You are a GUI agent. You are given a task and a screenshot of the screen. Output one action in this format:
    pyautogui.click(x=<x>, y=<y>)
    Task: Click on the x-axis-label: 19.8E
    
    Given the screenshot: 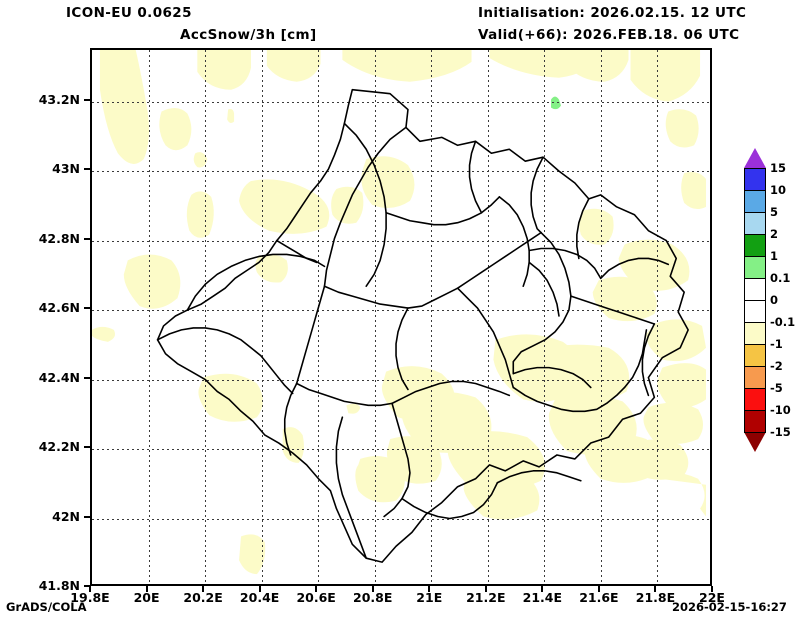 What is the action you would take?
    pyautogui.click(x=90, y=597)
    